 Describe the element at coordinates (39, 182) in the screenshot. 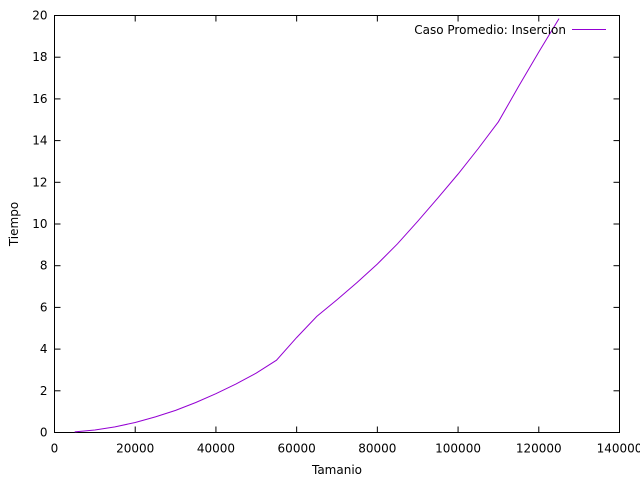

I see `y-tick-label: 12` at that location.